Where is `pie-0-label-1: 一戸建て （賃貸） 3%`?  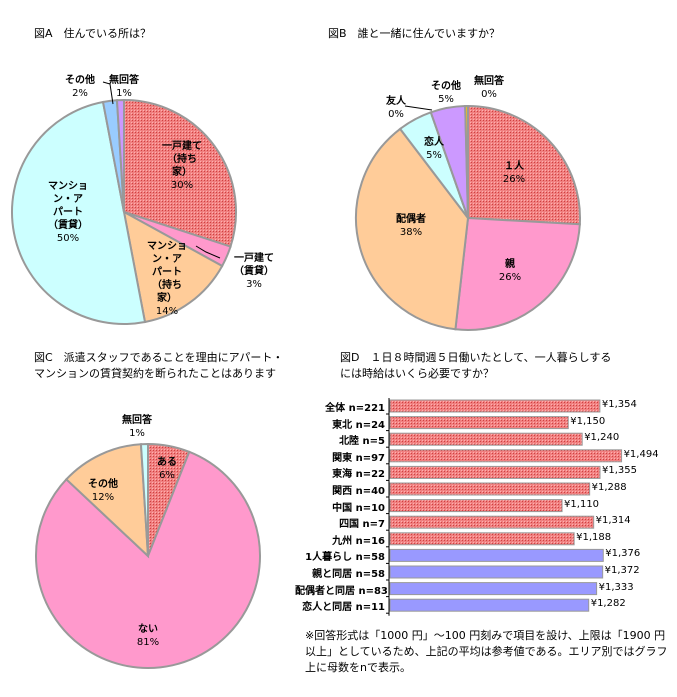 pie-0-label-1: 一戸建て （賃貸） 3% is located at coordinates (254, 271).